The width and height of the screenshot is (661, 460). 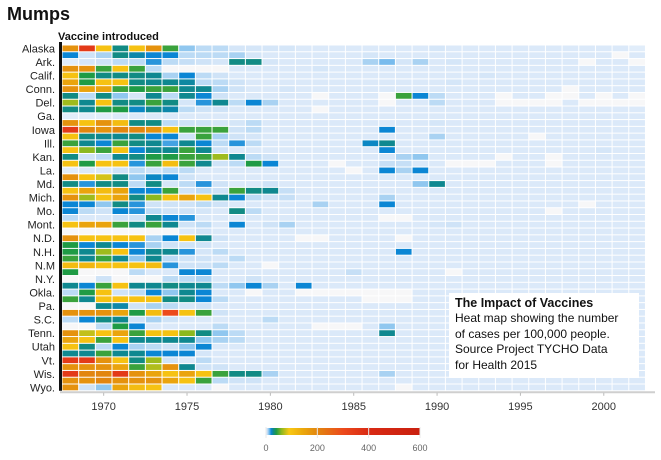 What do you see at coordinates (41, 334) in the screenshot?
I see `row-label: Tenn.` at bounding box center [41, 334].